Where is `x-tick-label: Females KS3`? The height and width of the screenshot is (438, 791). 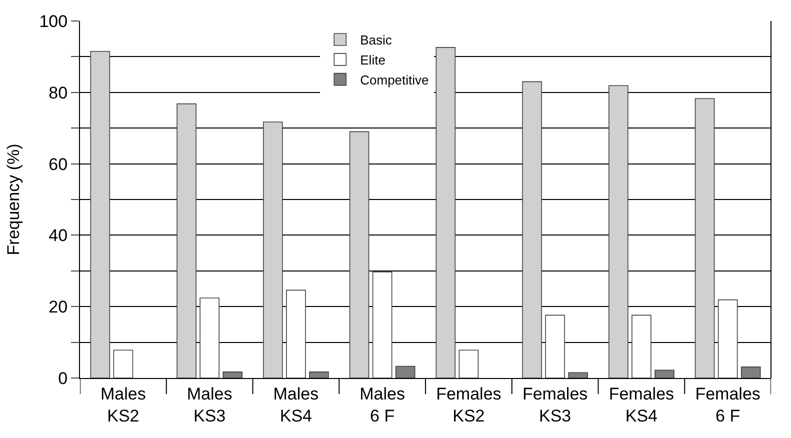
x-tick-label: Females KS3 is located at coordinates (555, 405).